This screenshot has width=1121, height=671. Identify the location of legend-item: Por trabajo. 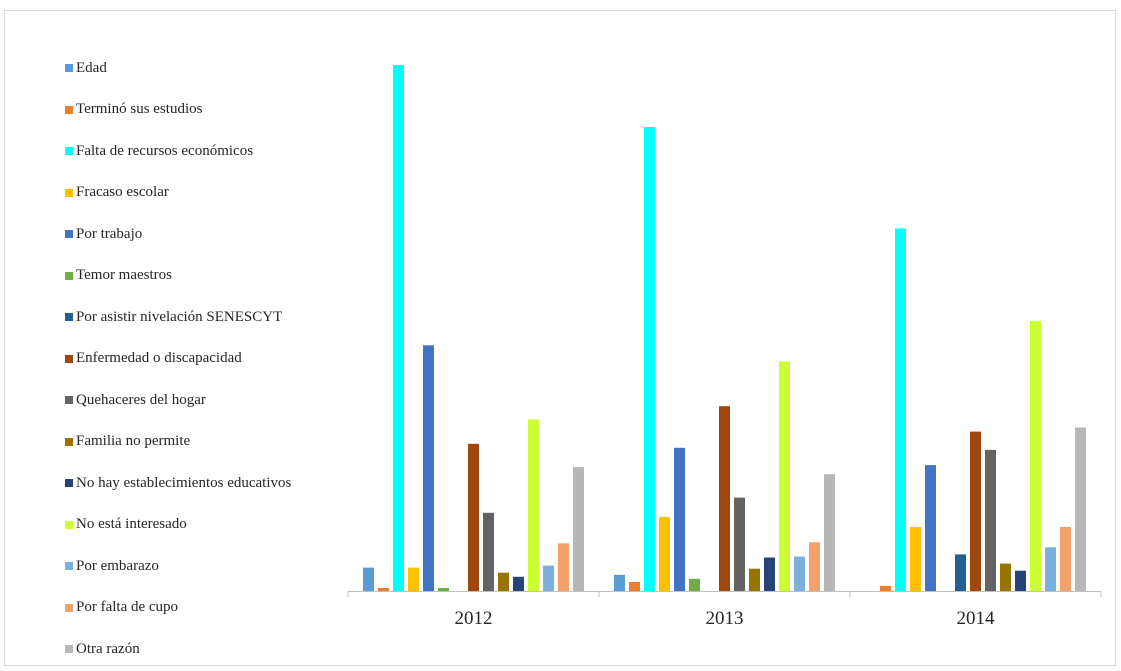
(103, 234).